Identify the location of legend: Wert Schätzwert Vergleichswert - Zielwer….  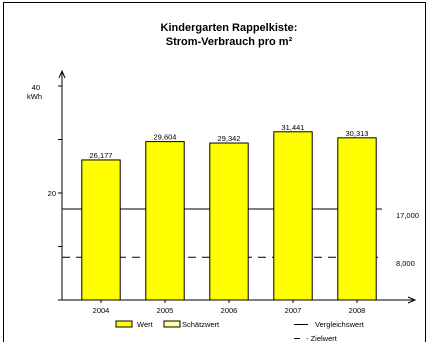
(240, 331).